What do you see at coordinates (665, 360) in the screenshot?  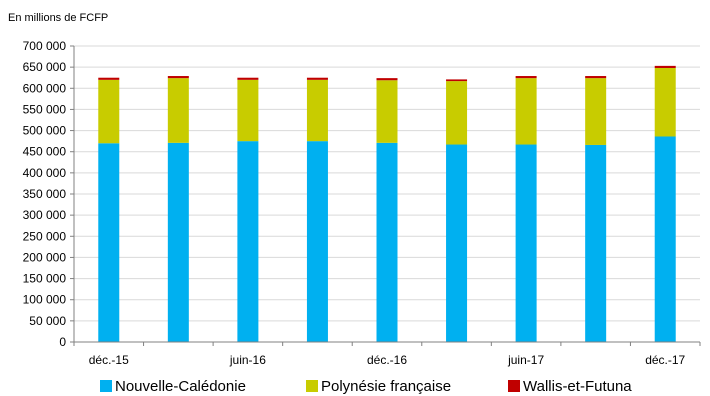 I see `x-tick-label: déc.-17` at bounding box center [665, 360].